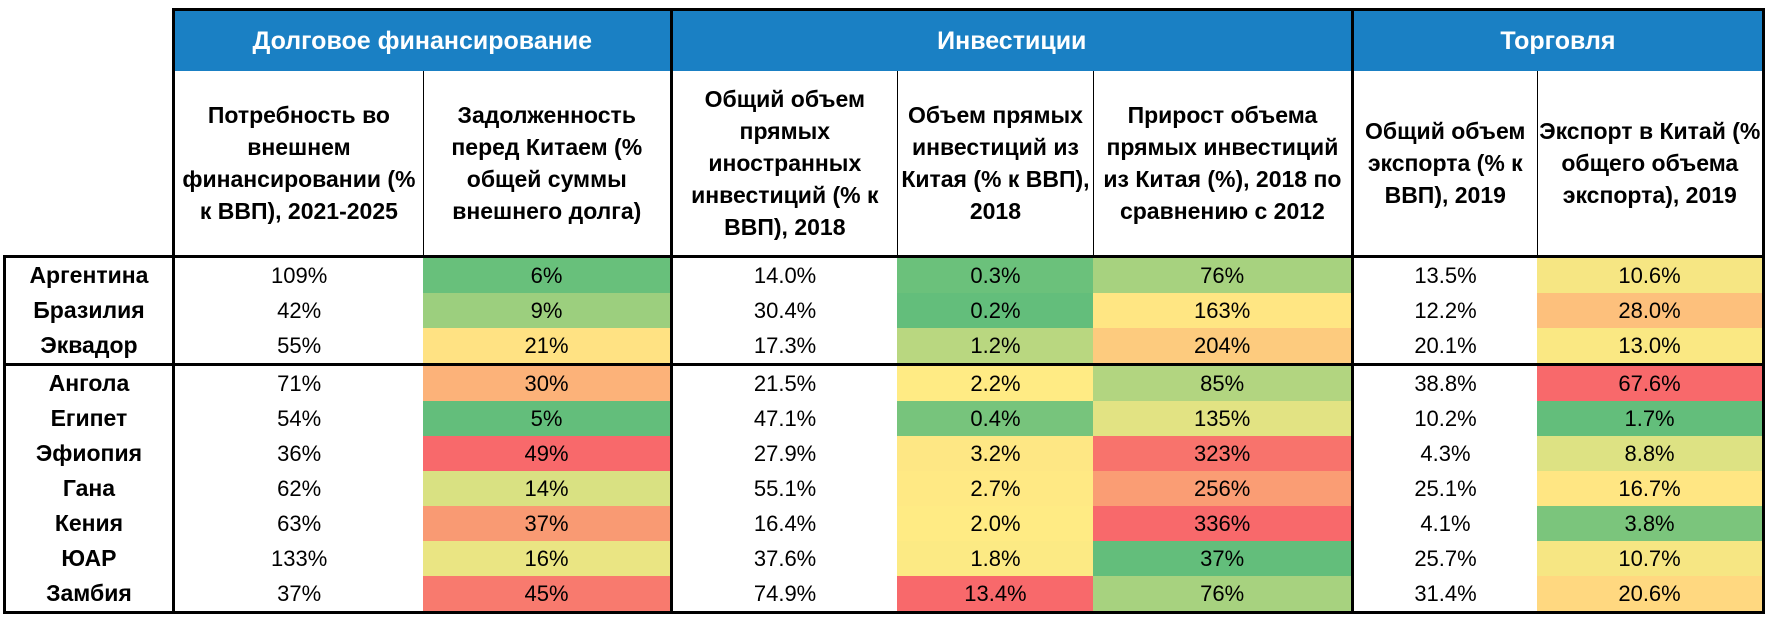 This screenshot has height=623, width=1770. What do you see at coordinates (1651, 488) in the screenshot?
I see `cell-exports-to-china: 16.7%` at bounding box center [1651, 488].